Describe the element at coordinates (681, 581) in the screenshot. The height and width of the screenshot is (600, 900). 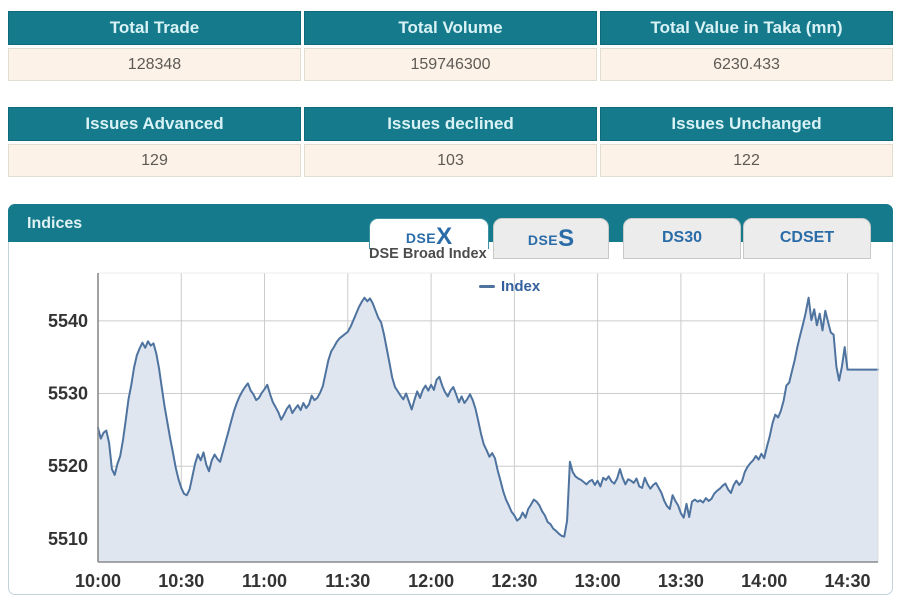
I see `svg-text: 13:30` at that location.